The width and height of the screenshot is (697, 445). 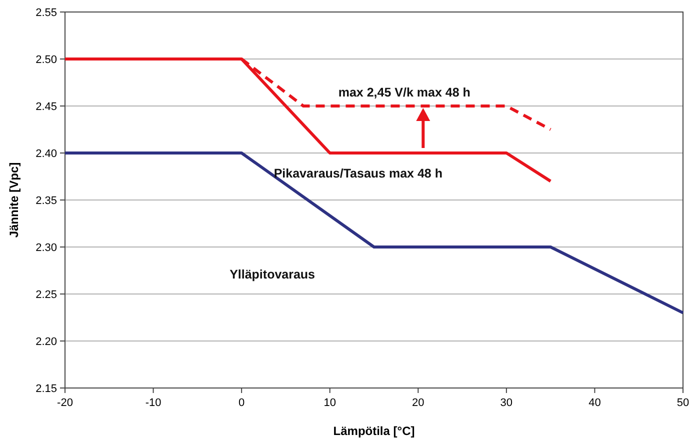 I want to click on annotation: Ylläpitovaraus, so click(x=273, y=274).